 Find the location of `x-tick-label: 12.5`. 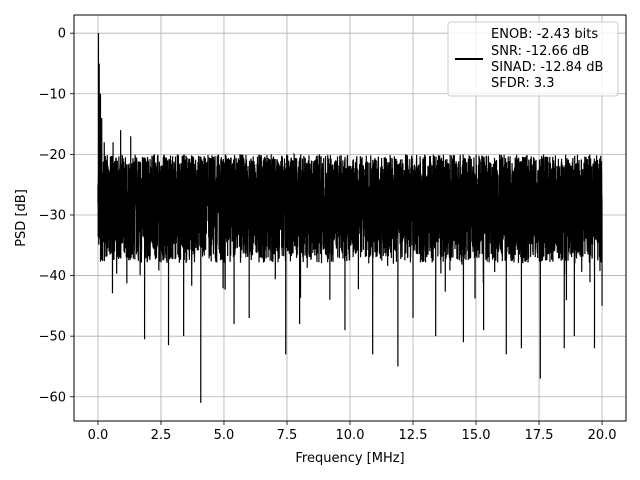

x-tick-label: 12.5 is located at coordinates (413, 435).